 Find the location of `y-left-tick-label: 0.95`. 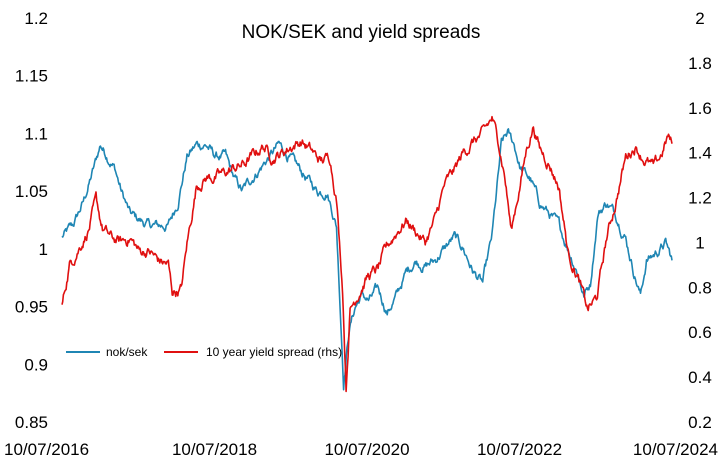

y-left-tick-label: 0.95 is located at coordinates (31, 307).